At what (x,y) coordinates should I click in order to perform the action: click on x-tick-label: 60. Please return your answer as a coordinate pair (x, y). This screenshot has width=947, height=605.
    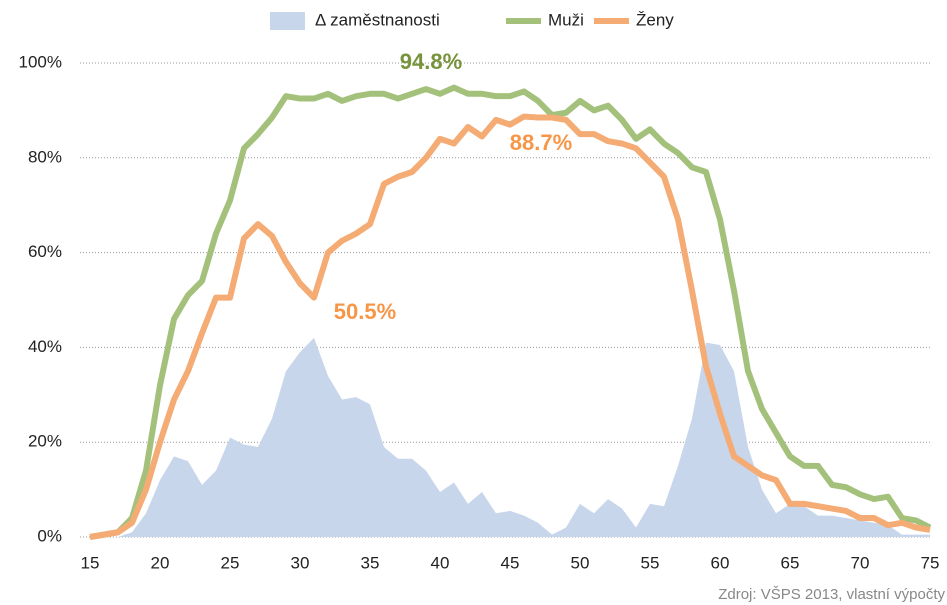
    Looking at the image, I should click on (720, 562).